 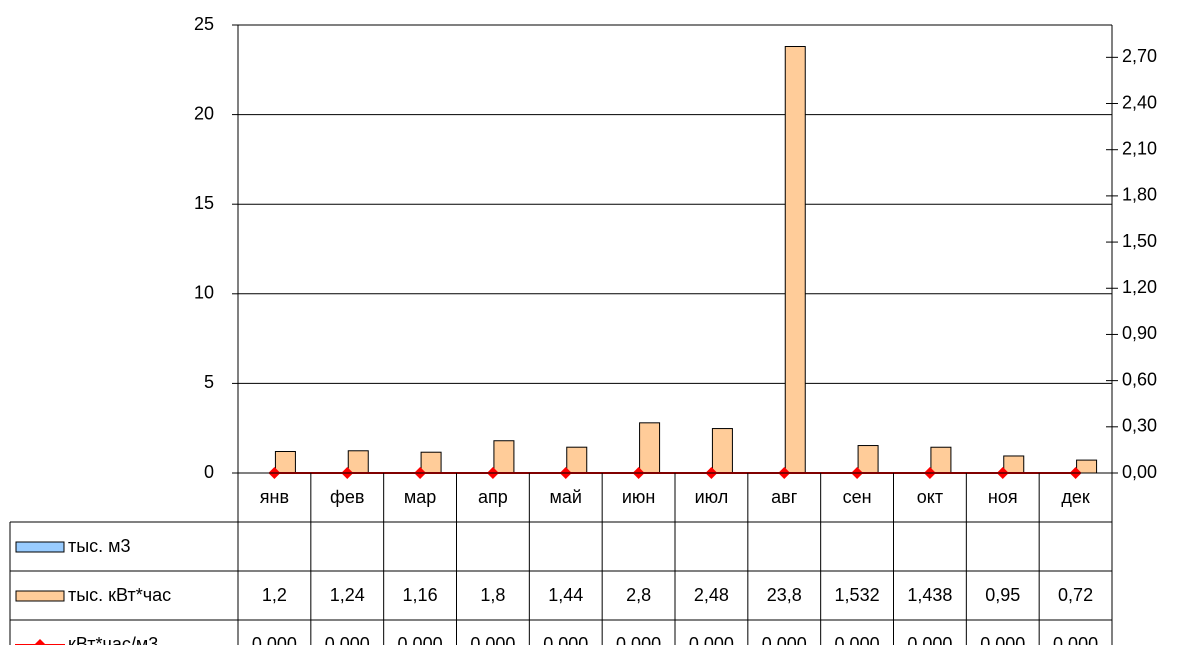 I want to click on y2-tick-label: 0,90, so click(x=1139, y=333).